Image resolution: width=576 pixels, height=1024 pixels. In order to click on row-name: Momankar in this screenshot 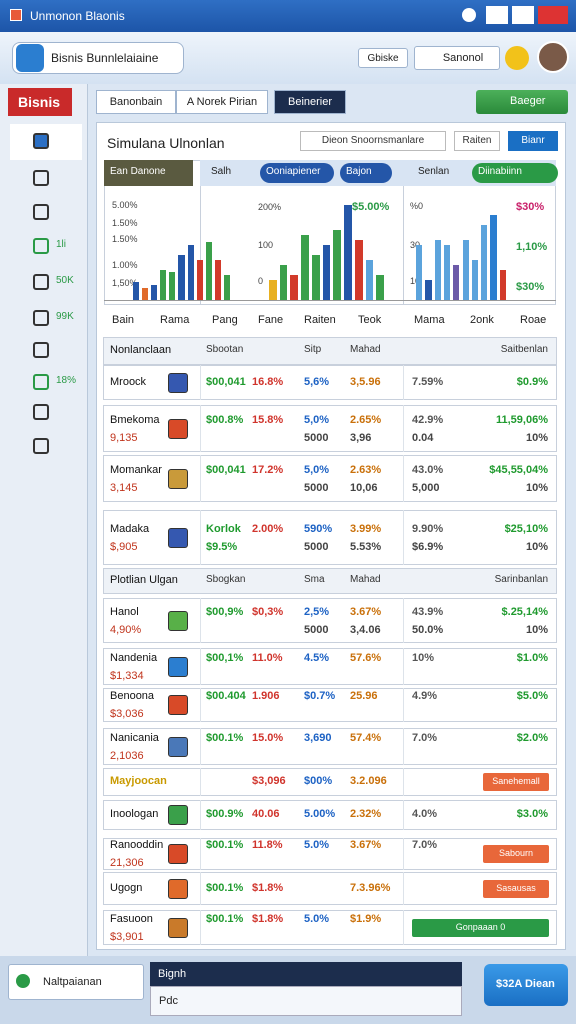, I will do `click(136, 469)`.